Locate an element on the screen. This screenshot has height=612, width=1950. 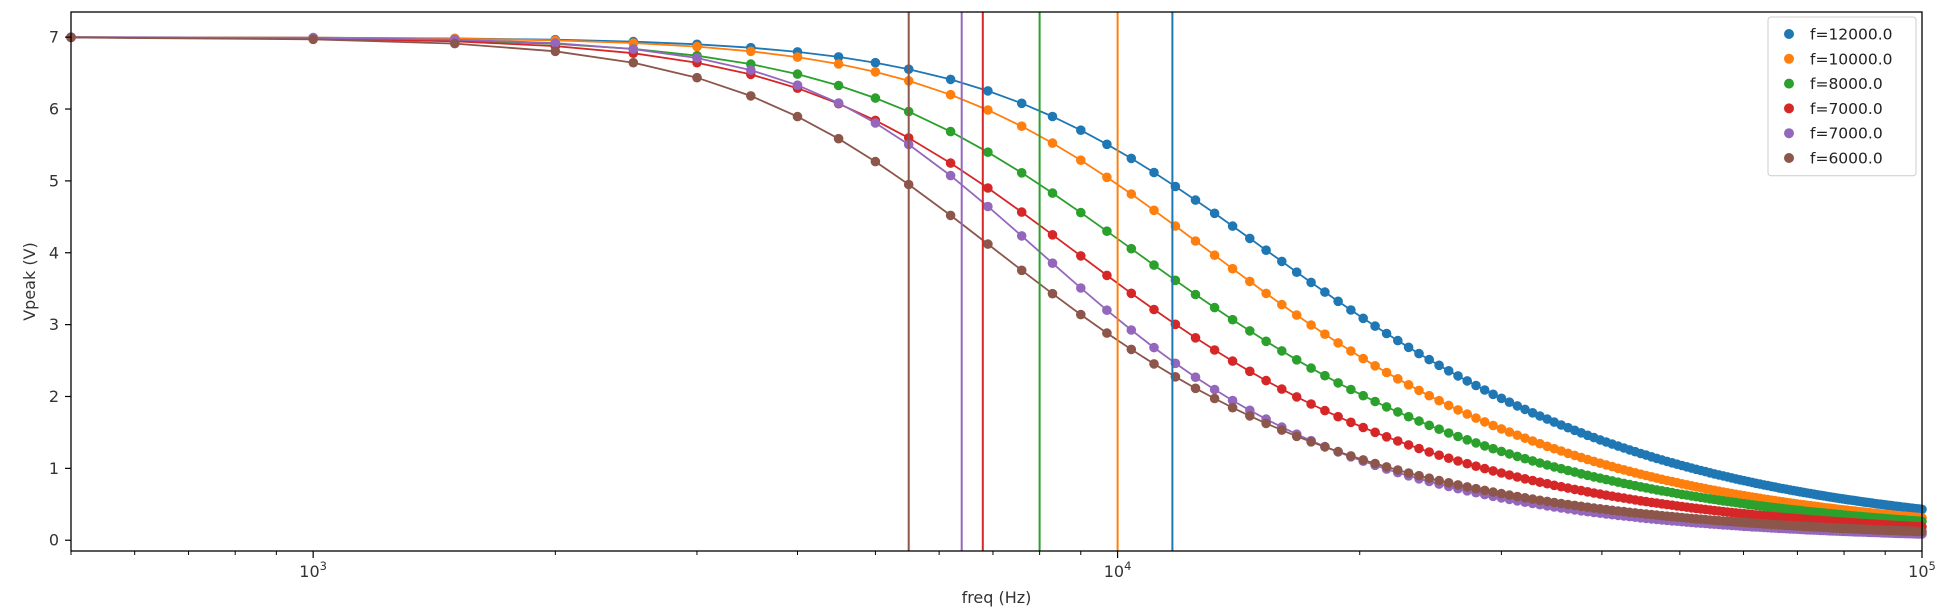
legend-label-3: f=7000.0 is located at coordinates (1846, 109).